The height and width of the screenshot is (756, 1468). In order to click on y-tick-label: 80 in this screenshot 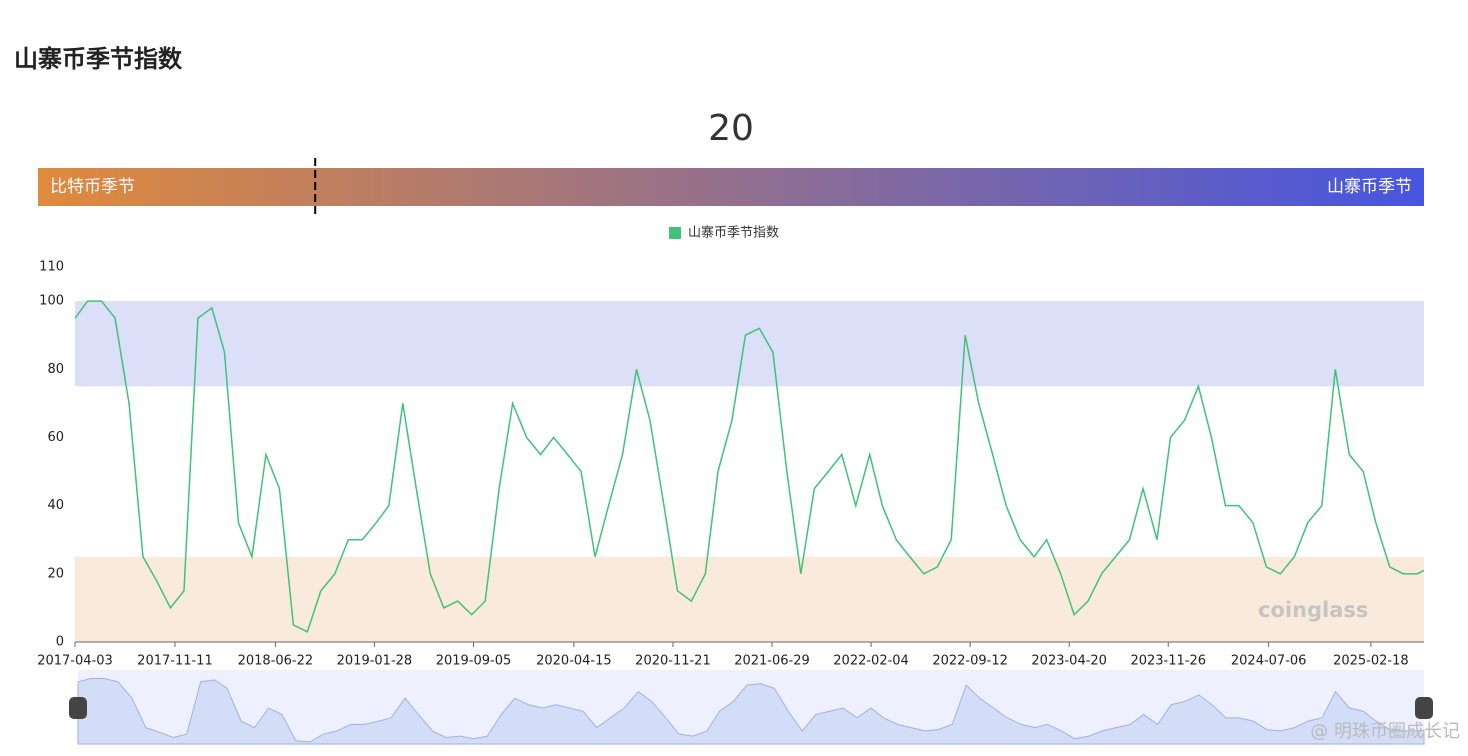, I will do `click(55, 369)`.